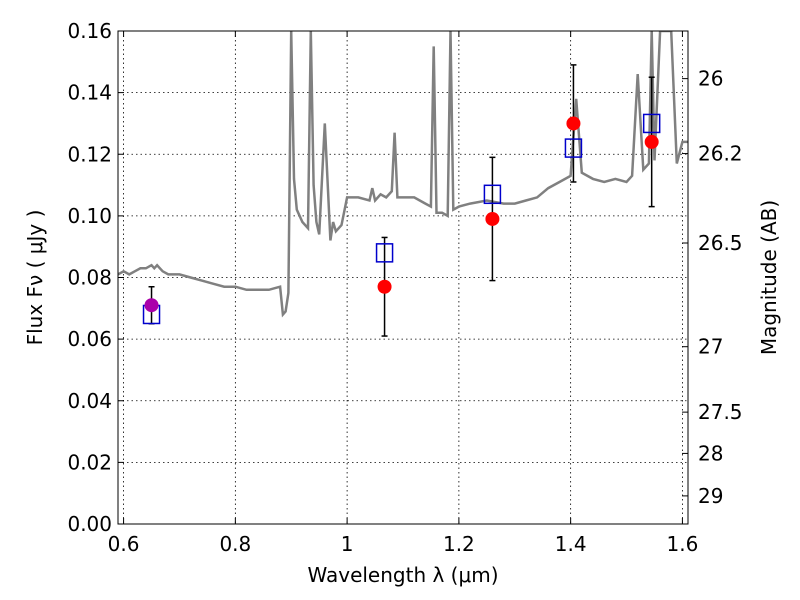 The image size is (800, 600). What do you see at coordinates (720, 412) in the screenshot?
I see `magnitude-tick-label: 27.5` at bounding box center [720, 412].